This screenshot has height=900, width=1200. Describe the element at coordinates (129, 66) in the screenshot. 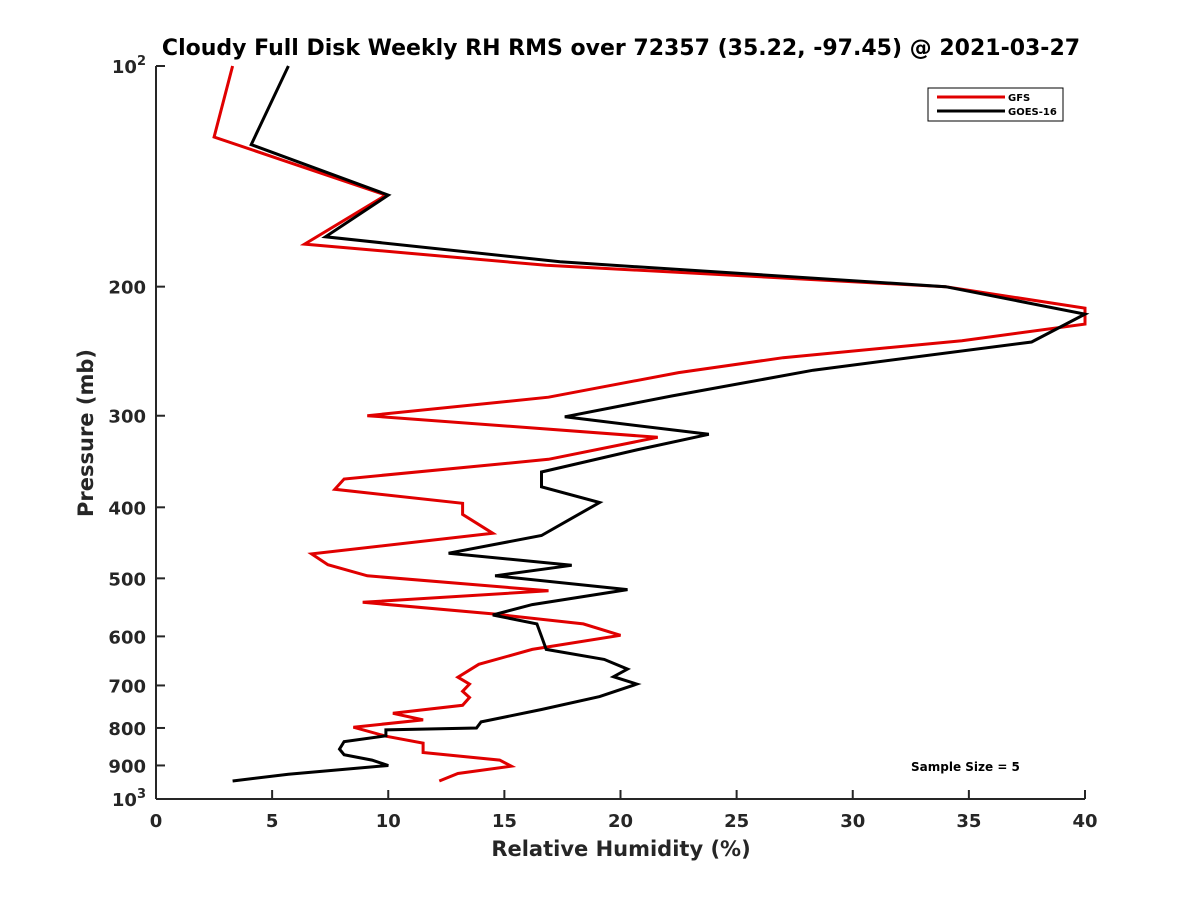

I see `y-tick-label: 10²` at that location.